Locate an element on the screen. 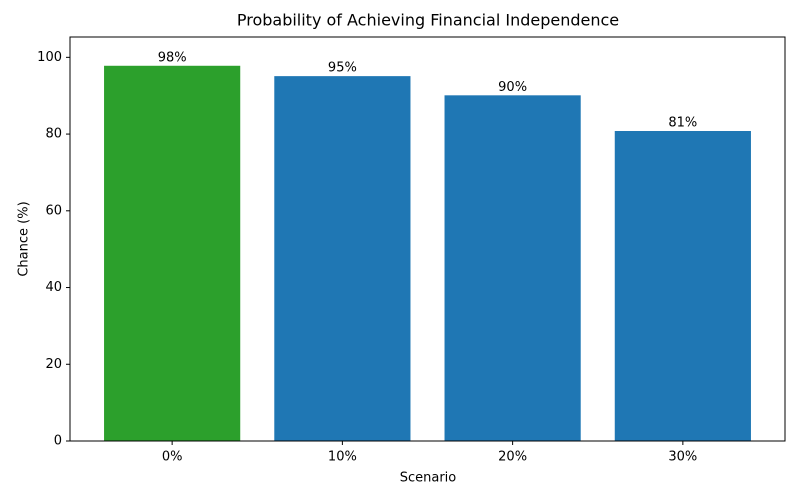  data-label: 90% is located at coordinates (512, 87).